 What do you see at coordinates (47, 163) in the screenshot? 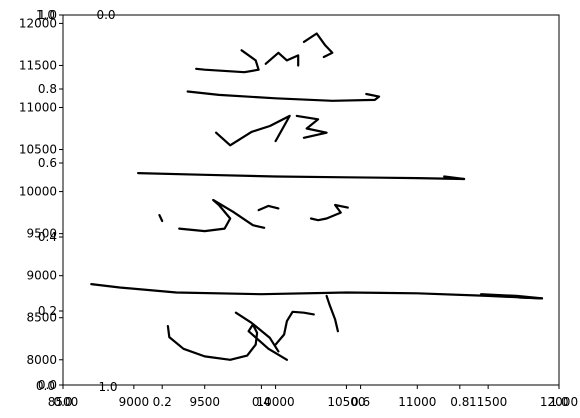
I see `overlay-y-tick-label: 0.6` at bounding box center [47, 163].